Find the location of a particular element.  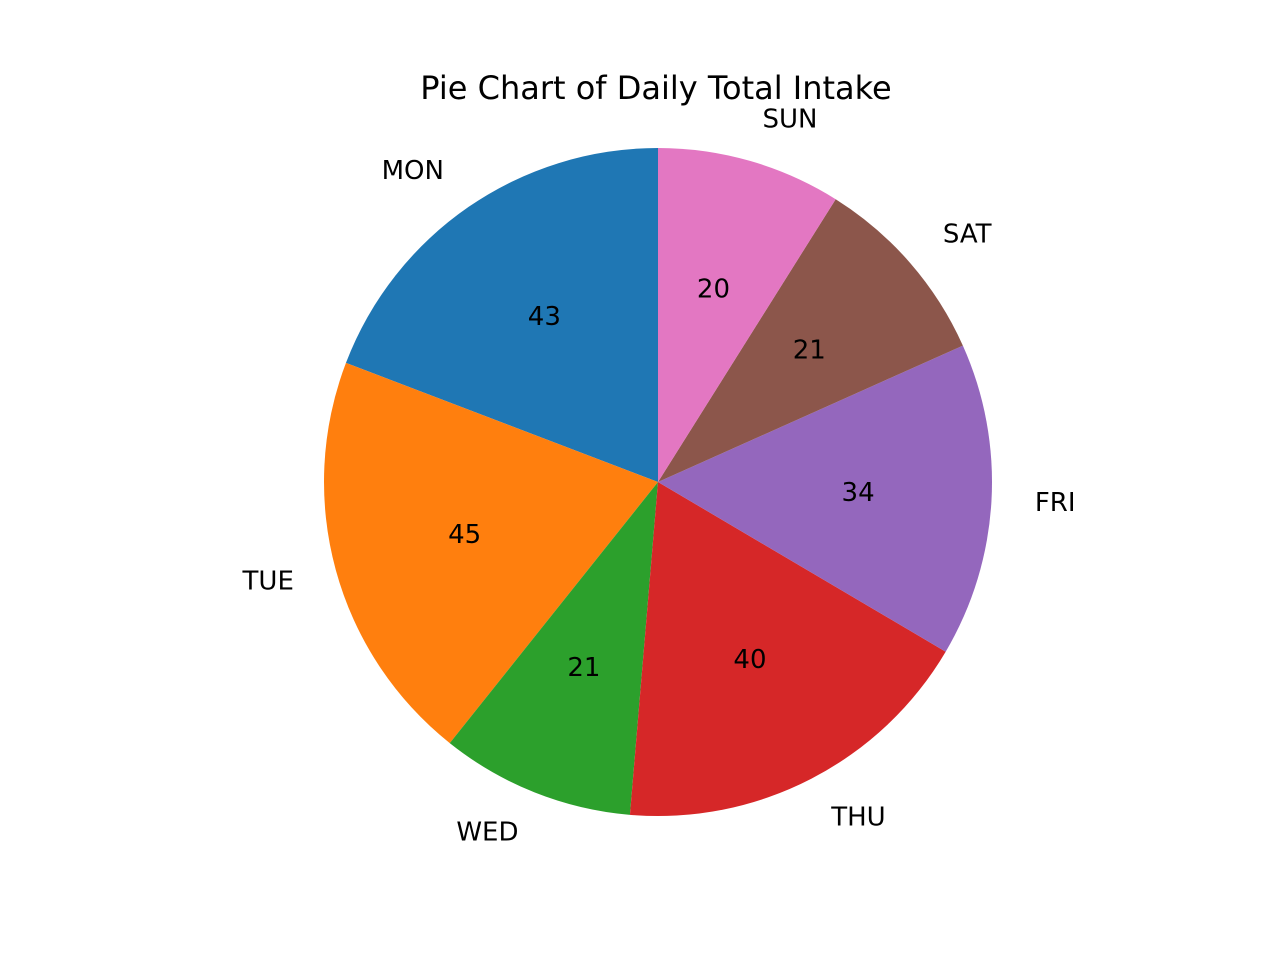

slice-label-wed: WED is located at coordinates (487, 833).